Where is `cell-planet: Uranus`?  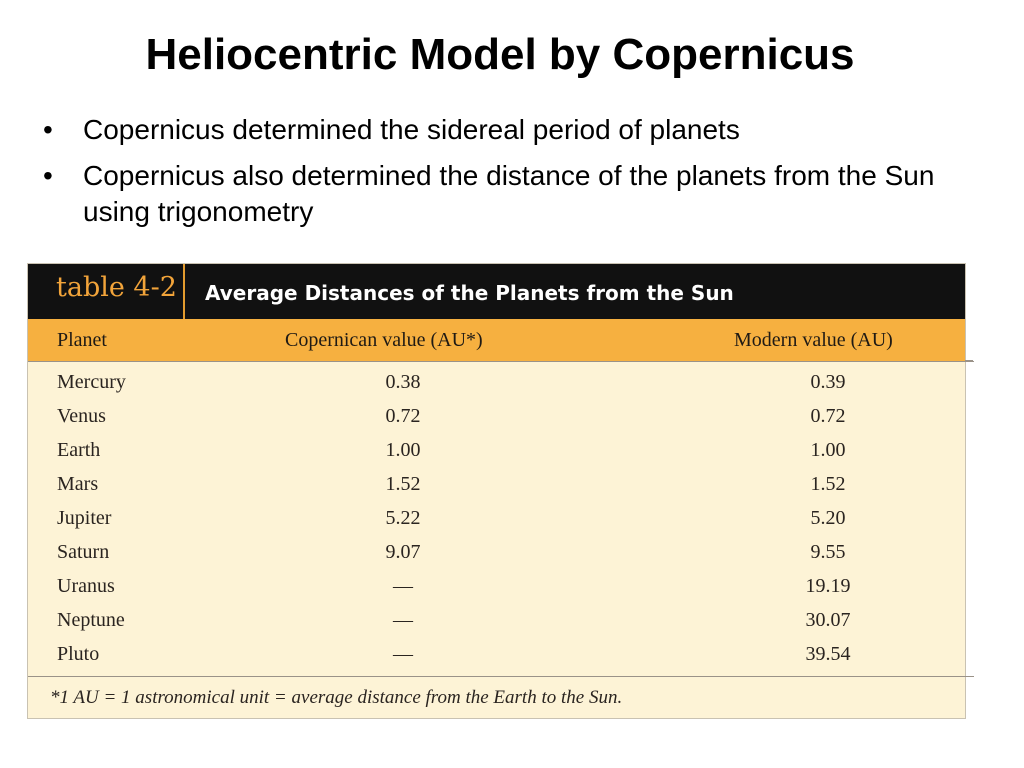
cell-planet: Uranus is located at coordinates (86, 586).